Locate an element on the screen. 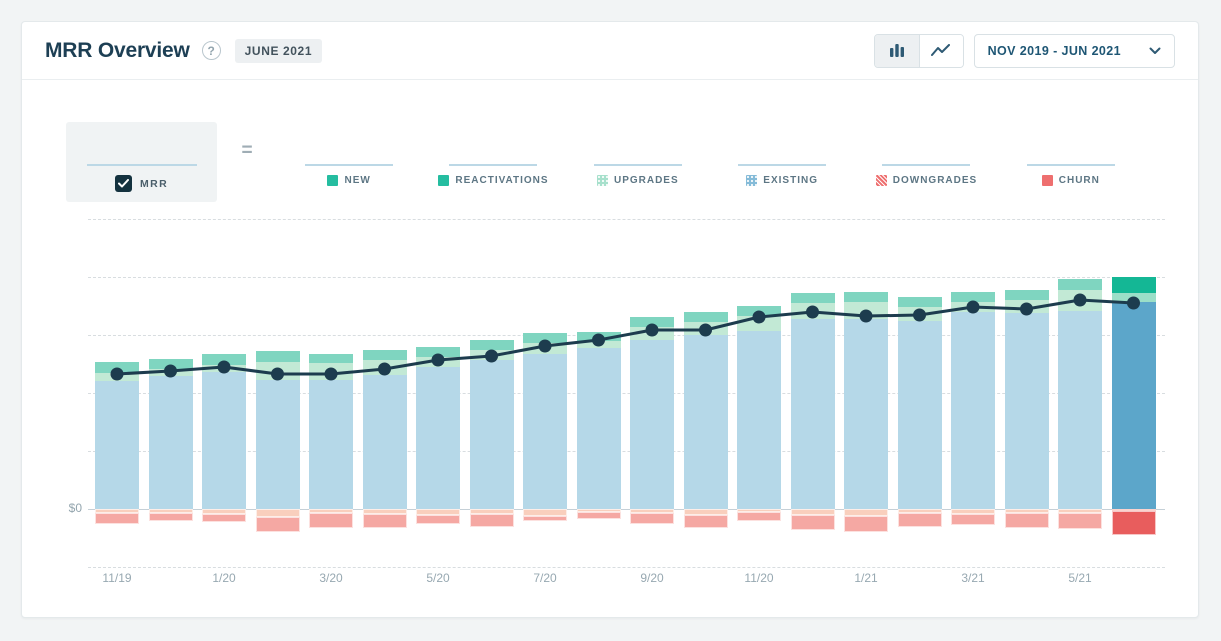 The image size is (1221, 641). legend-item-churn: CHURN is located at coordinates (1071, 162).